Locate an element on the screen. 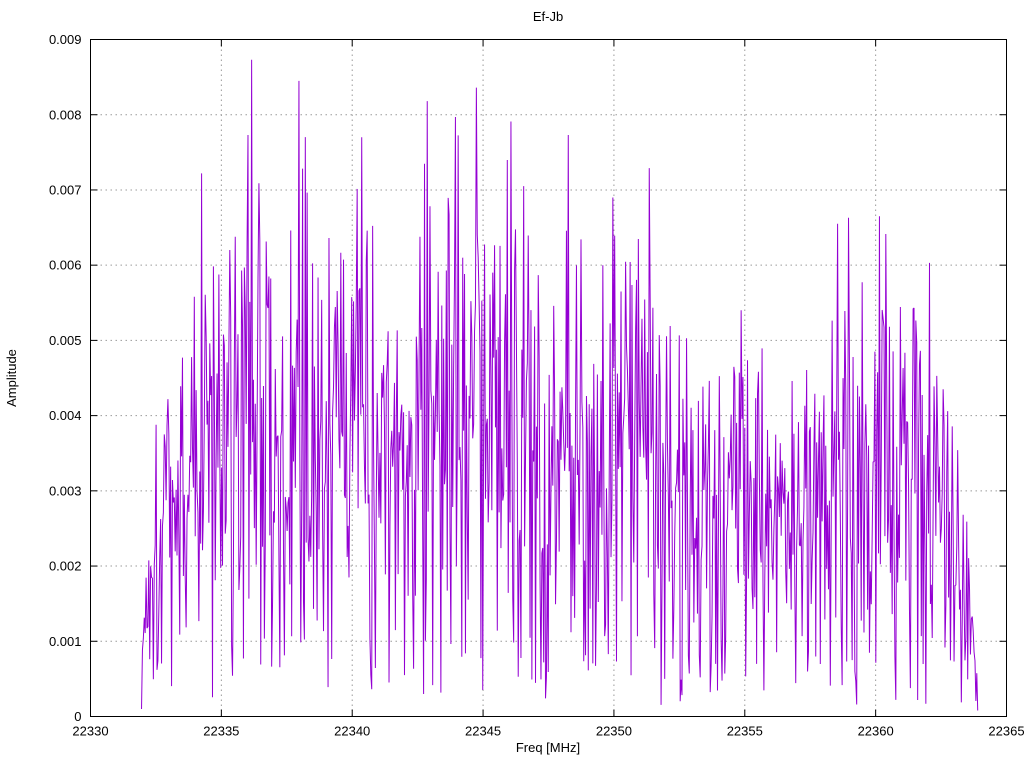 The image size is (1024, 768). x-tick-label: 22360 is located at coordinates (876, 731).